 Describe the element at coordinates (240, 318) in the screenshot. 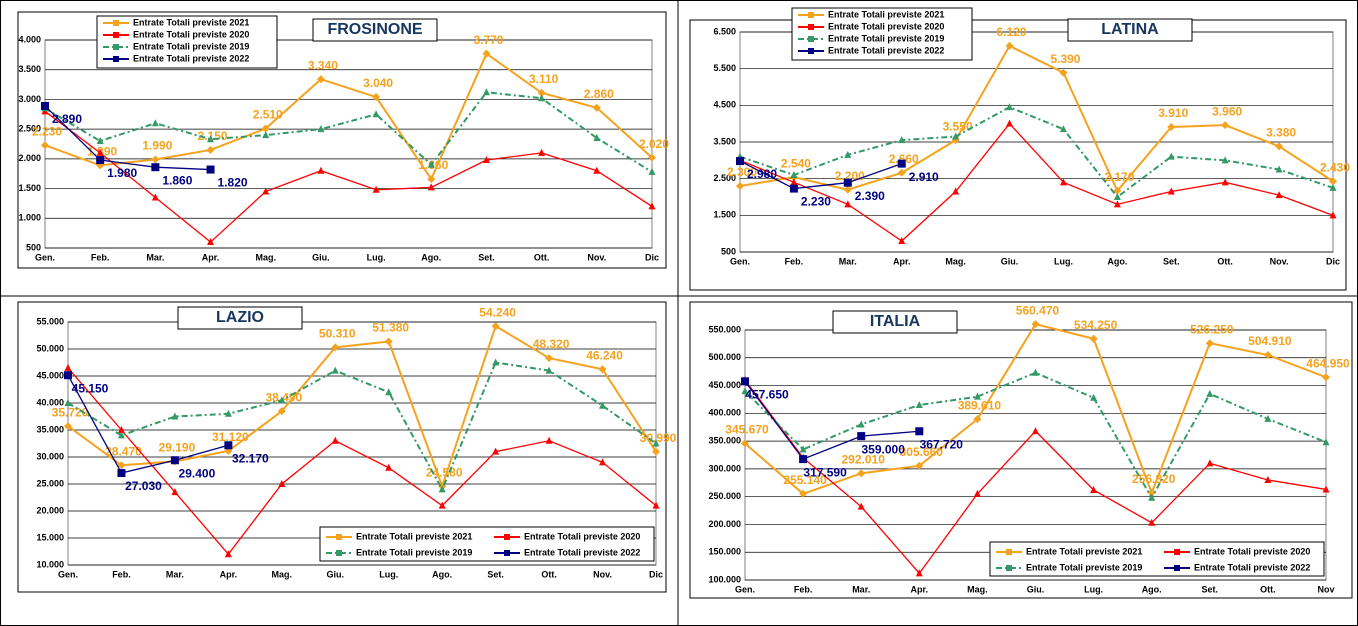

I see `title-box` at that location.